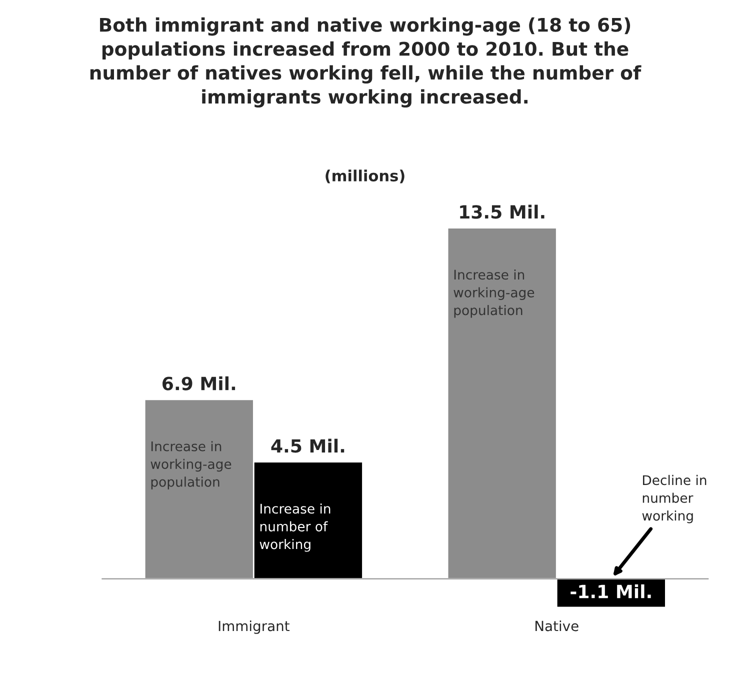 Image resolution: width=730 pixels, height=696 pixels. I want to click on data-label: 6.9 Mil., so click(199, 383).